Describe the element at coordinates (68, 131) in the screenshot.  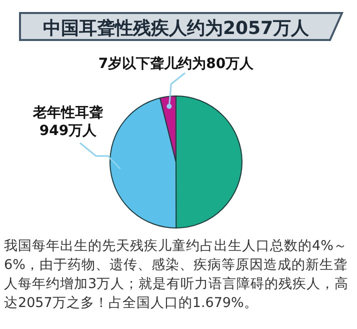
I see `data-label: 949万人` at that location.